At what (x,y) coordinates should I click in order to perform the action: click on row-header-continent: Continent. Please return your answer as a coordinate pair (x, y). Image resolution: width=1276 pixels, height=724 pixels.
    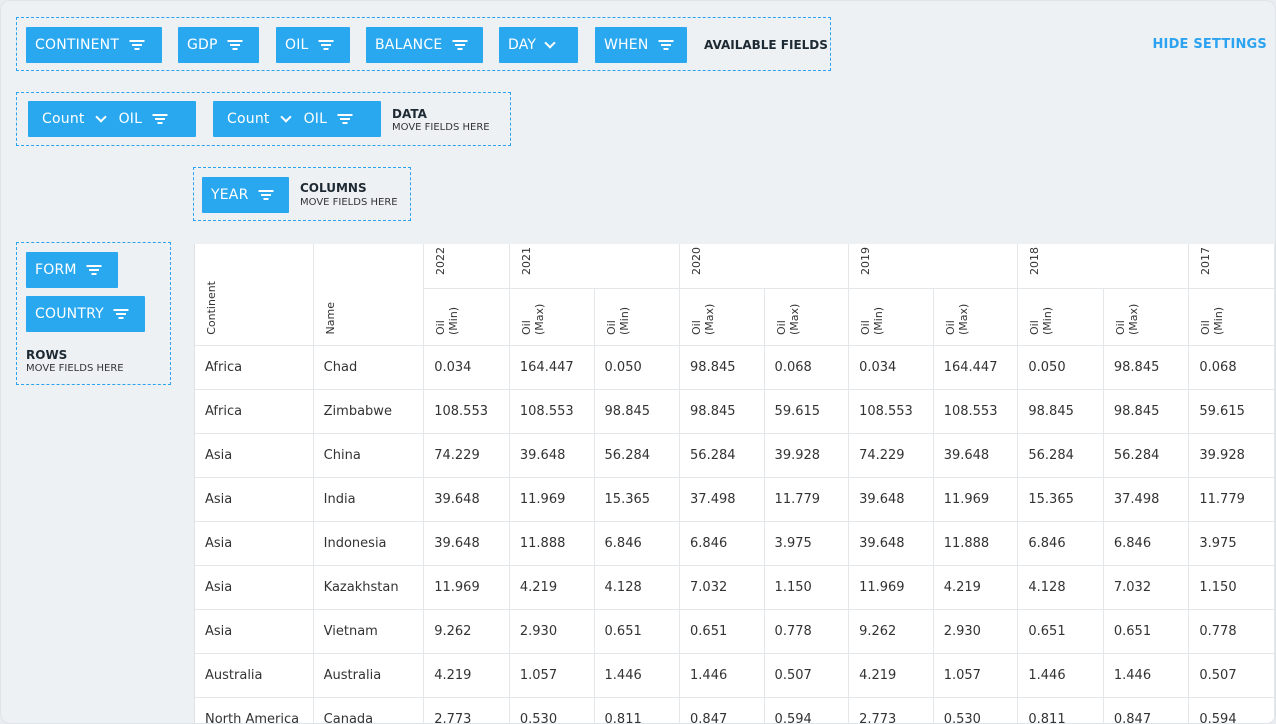
    Looking at the image, I should click on (254, 295).